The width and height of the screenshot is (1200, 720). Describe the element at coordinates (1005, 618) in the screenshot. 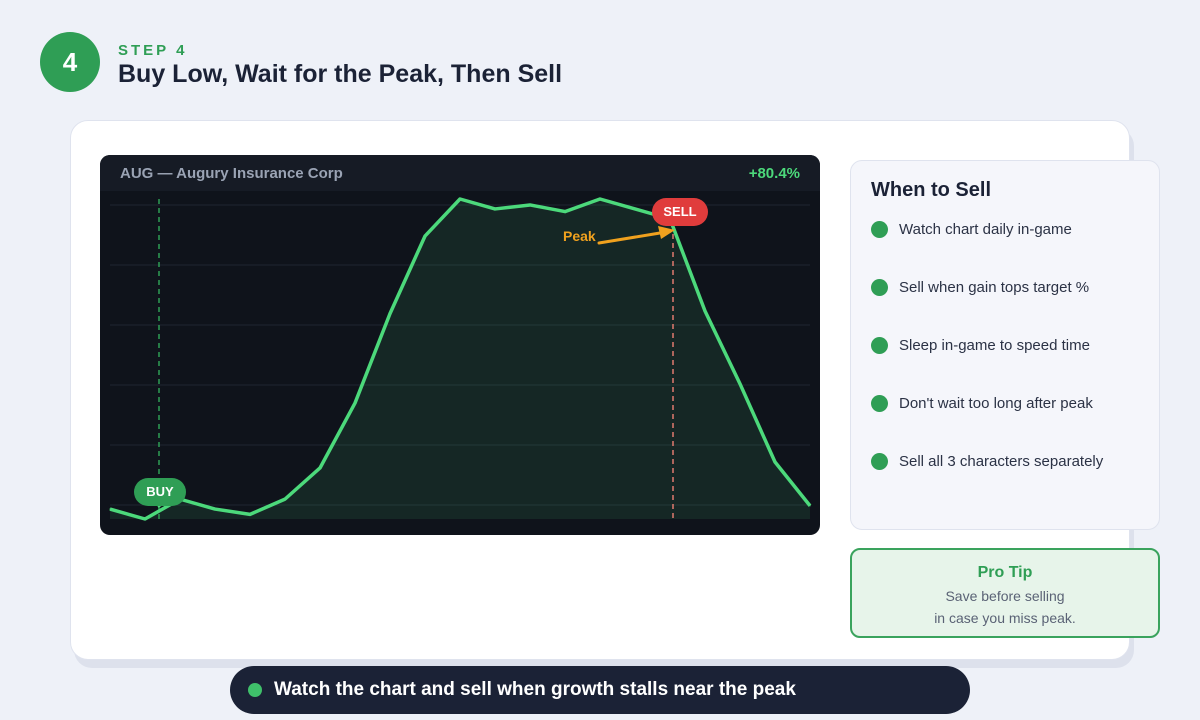

I see `pro-tip-line: in case you miss peak.` at that location.